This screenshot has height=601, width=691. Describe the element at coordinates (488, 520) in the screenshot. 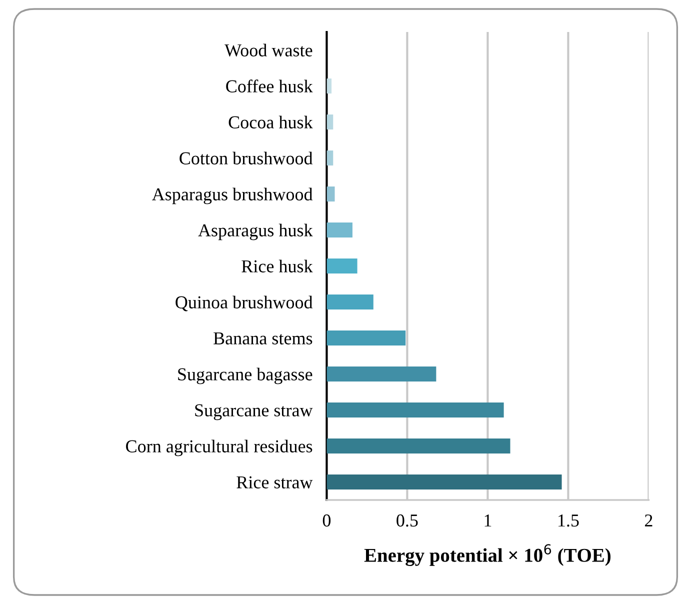

I see `x-tick-label: 1` at that location.